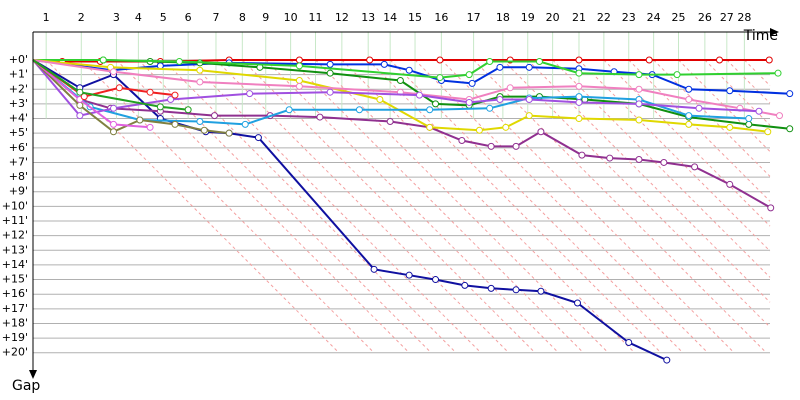 The image size is (800, 400). Describe the element at coordinates (18, 74) in the screenshot. I see `y-tick-label: +1'` at that location.